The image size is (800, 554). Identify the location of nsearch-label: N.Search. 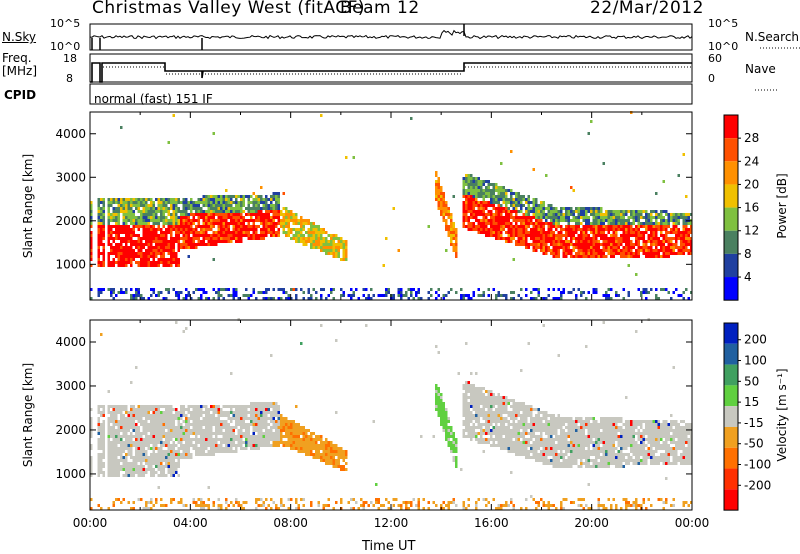
(772, 37).